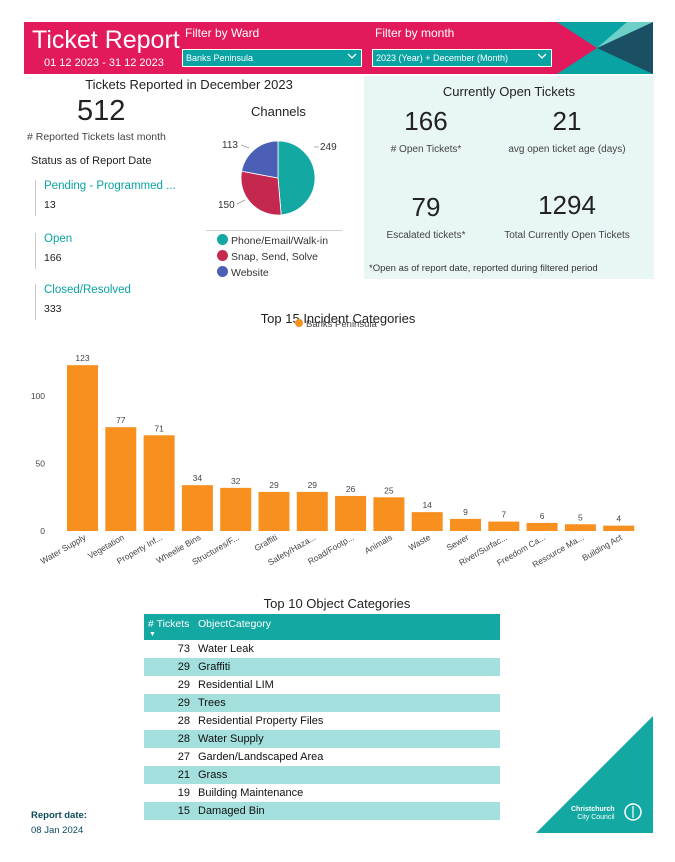  Describe the element at coordinates (322, 685) in the screenshot. I see `table-row: 29 Residential LIM` at that location.